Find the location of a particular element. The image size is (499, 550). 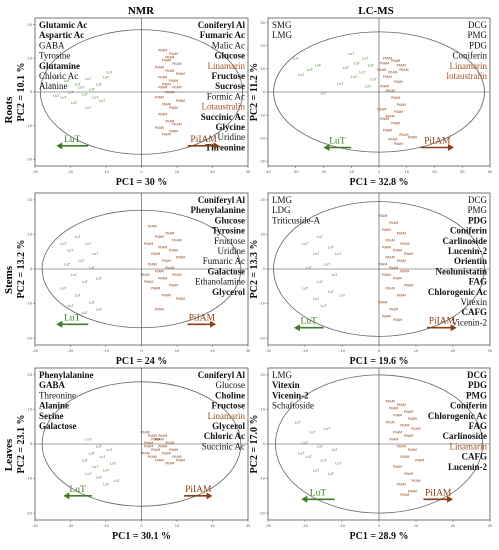

panel-1-xtick-label-2: -20 is located at coordinates (324, 172).